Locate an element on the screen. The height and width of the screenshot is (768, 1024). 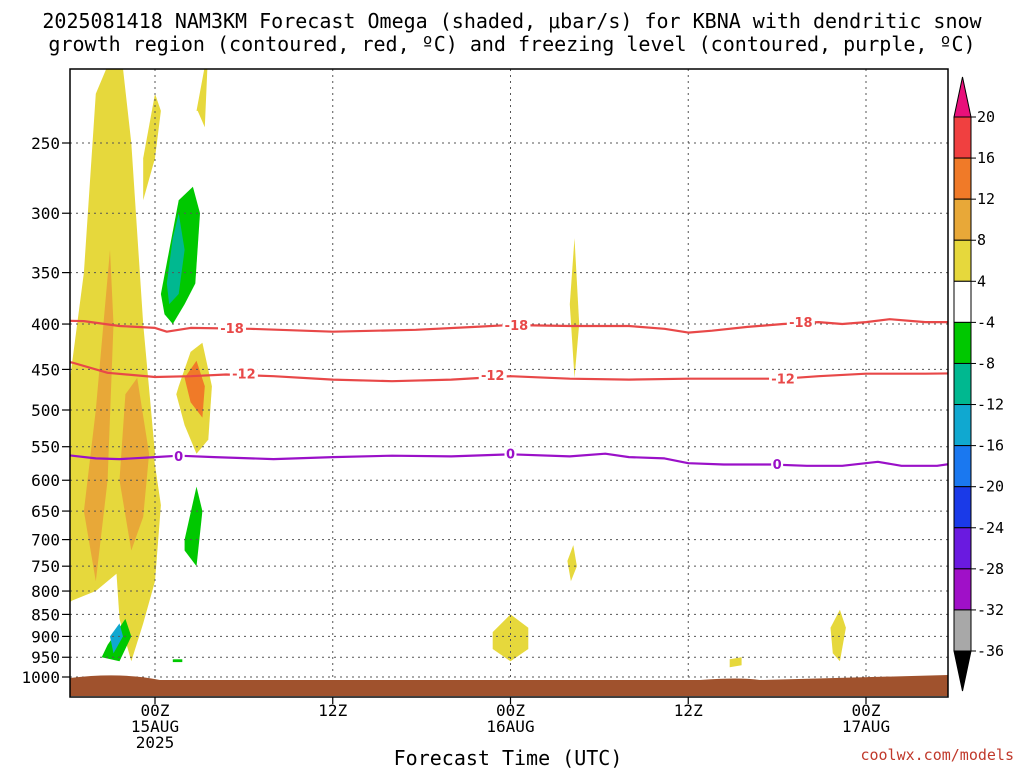
colorbar-label: 4 is located at coordinates (981, 281).